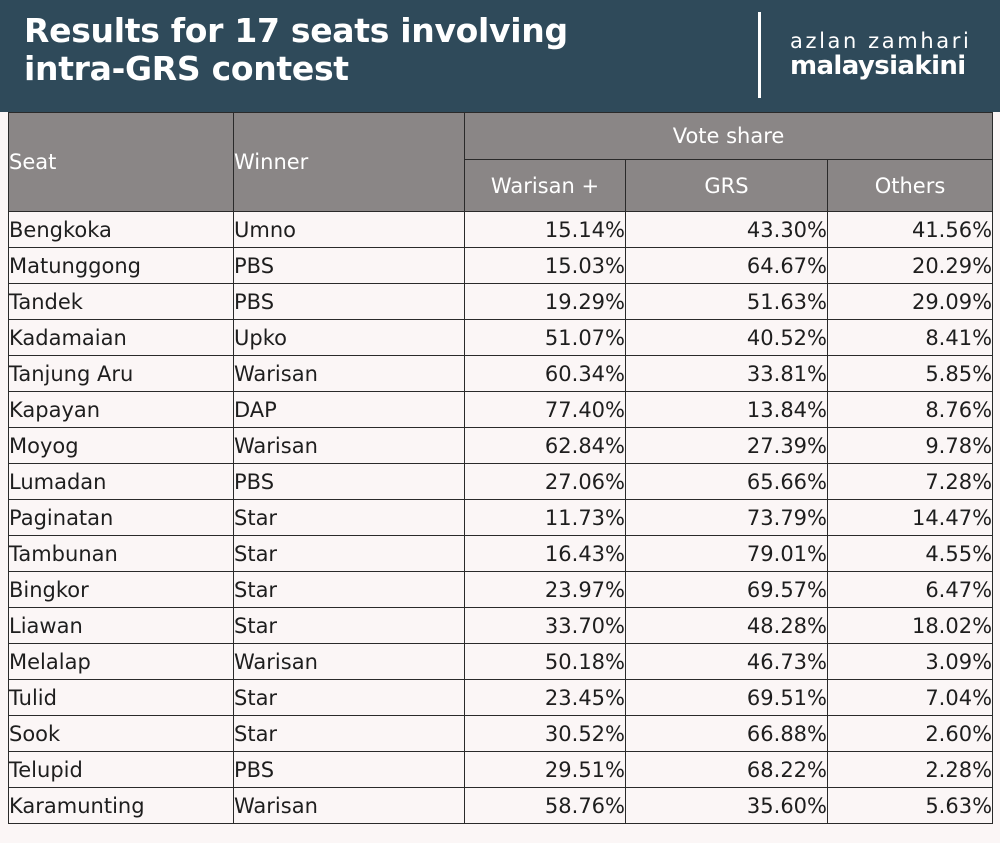  I want to click on table-row: Paginatan Star 11.73% 73.79% 14.47%, so click(501, 517).